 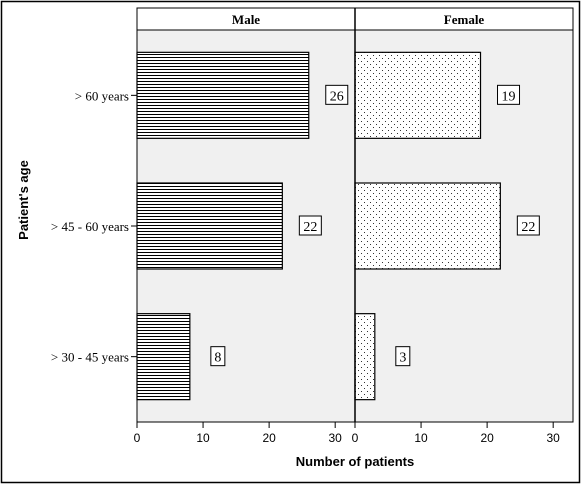 I want to click on y-tick-label: > 60 years, so click(x=102, y=95).